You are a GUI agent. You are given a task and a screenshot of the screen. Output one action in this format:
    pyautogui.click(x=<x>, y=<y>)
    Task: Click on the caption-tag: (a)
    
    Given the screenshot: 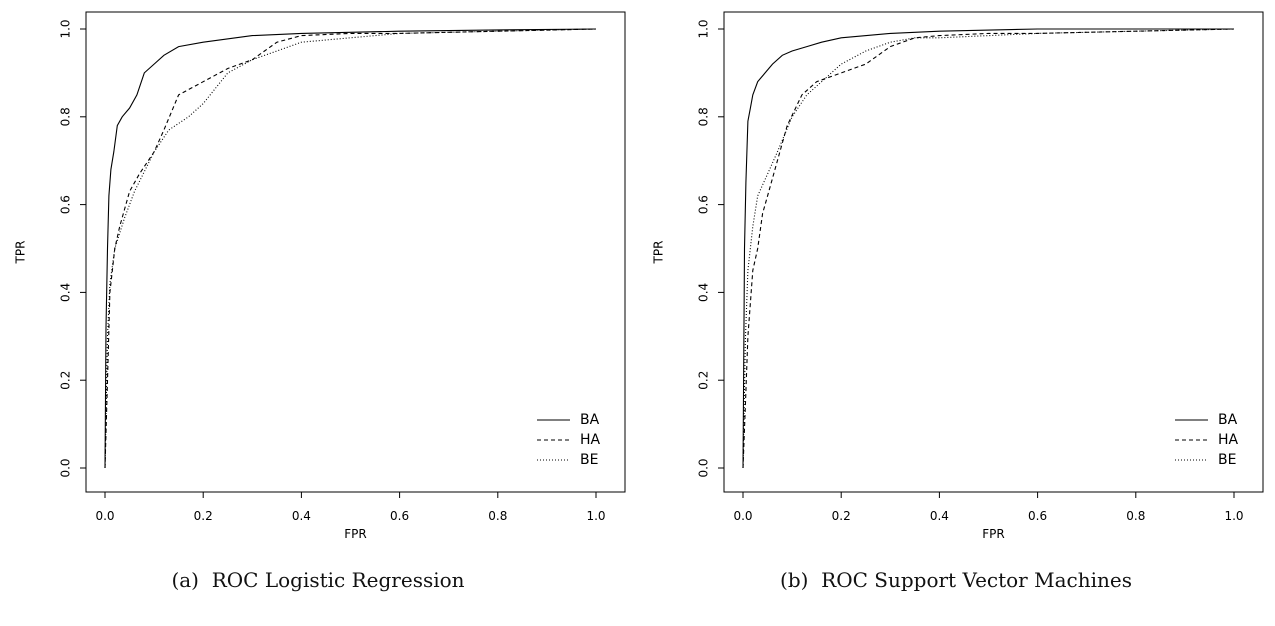 What is the action you would take?
    pyautogui.click(x=185, y=580)
    